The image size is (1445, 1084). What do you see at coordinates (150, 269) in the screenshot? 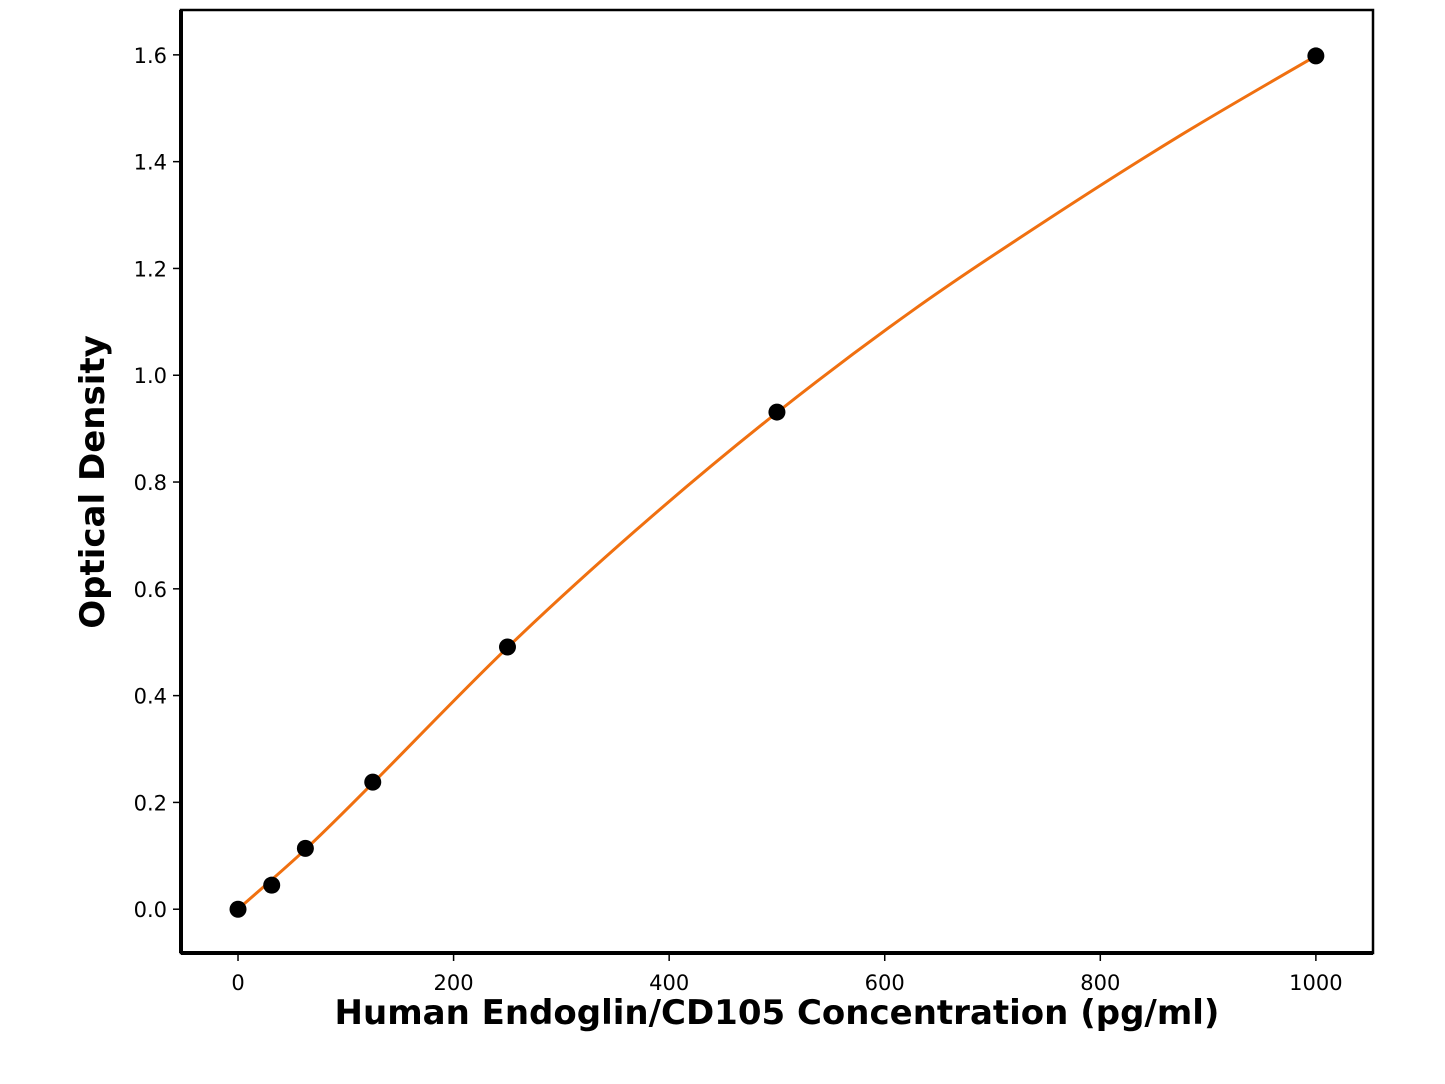
I see `y-tick-label: 1.2` at bounding box center [150, 269].